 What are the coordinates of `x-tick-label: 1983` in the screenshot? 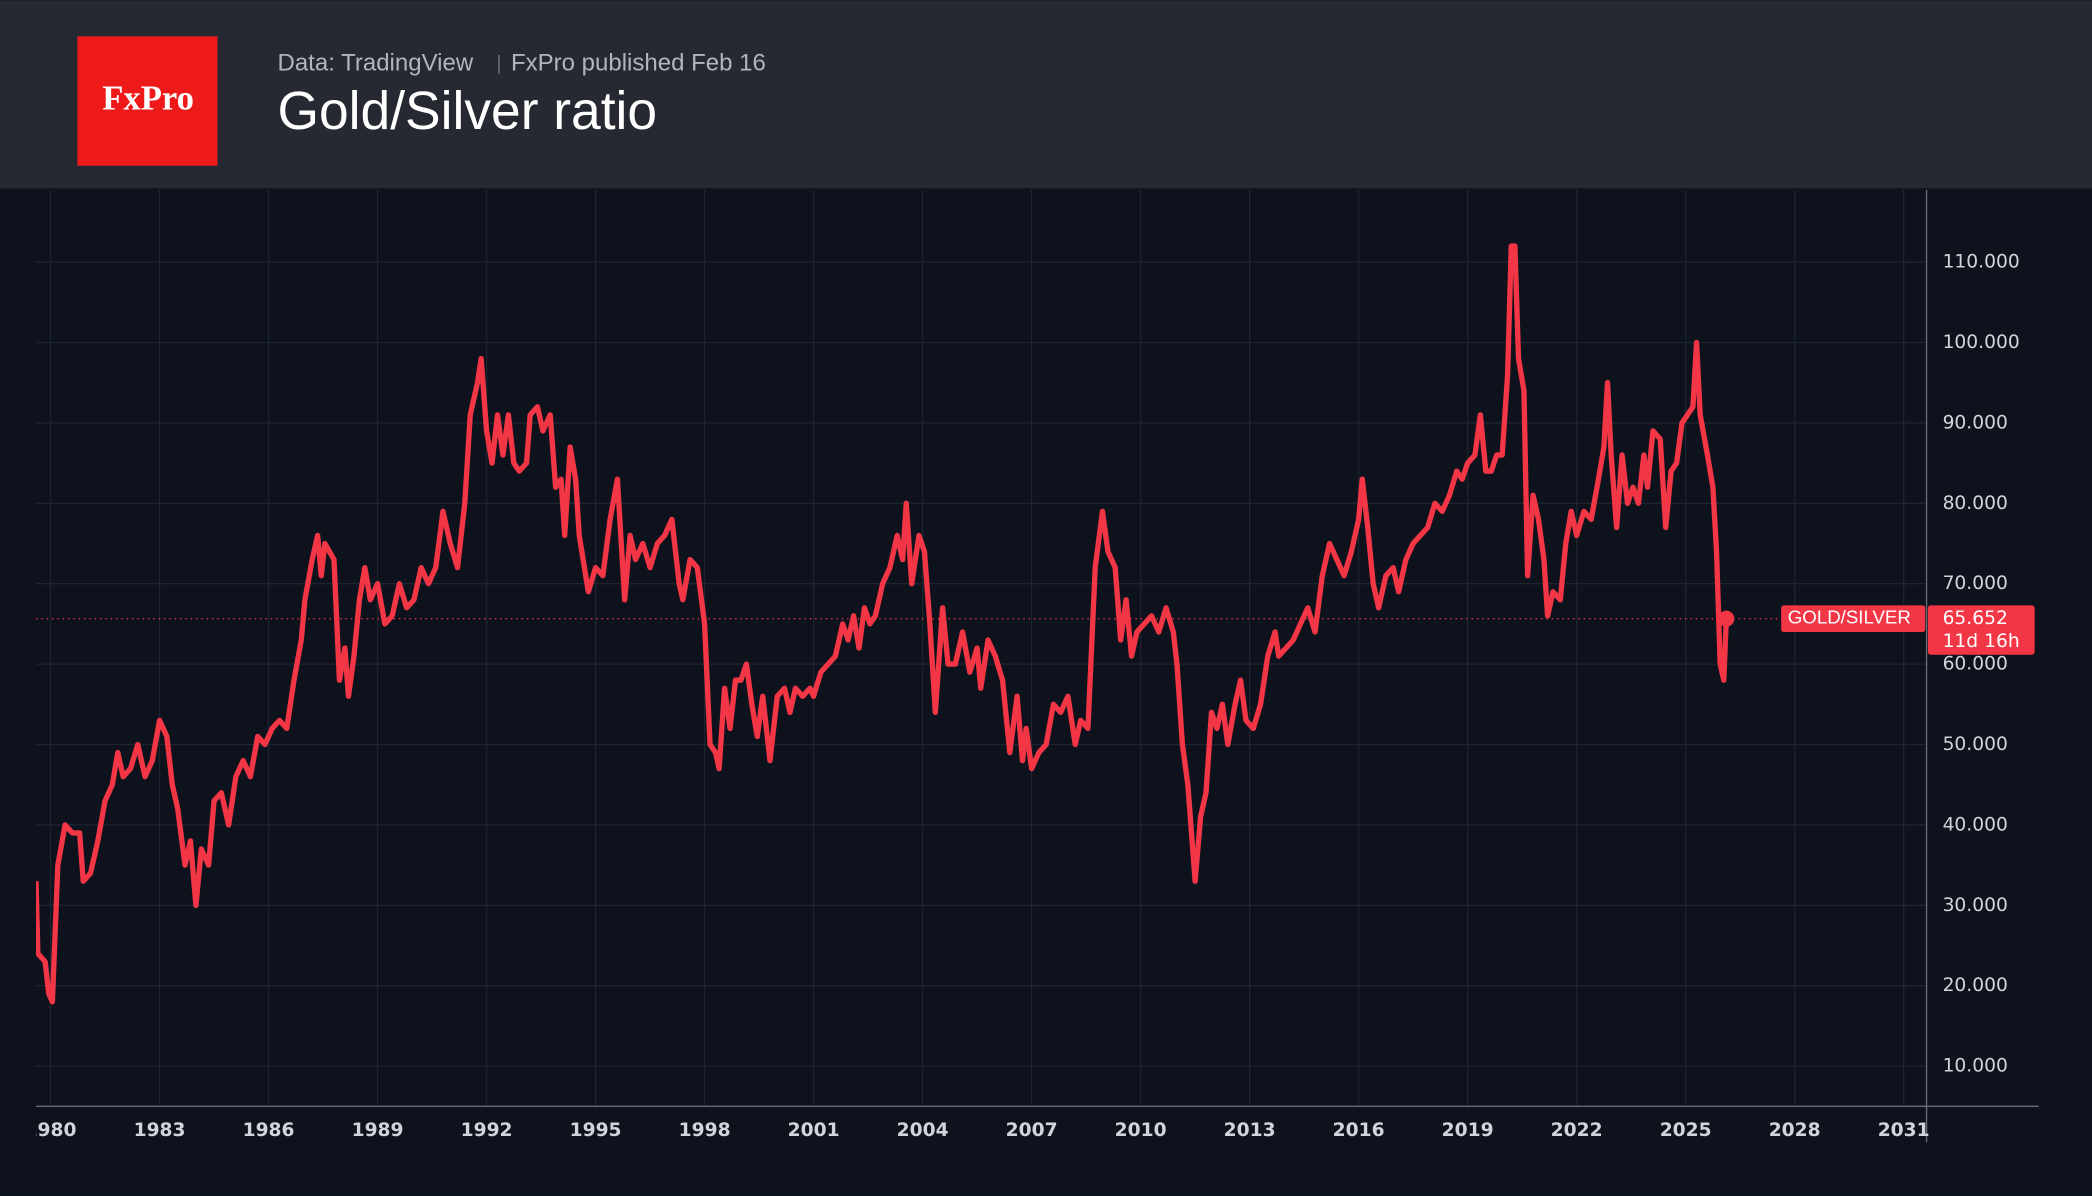 It's located at (160, 1130).